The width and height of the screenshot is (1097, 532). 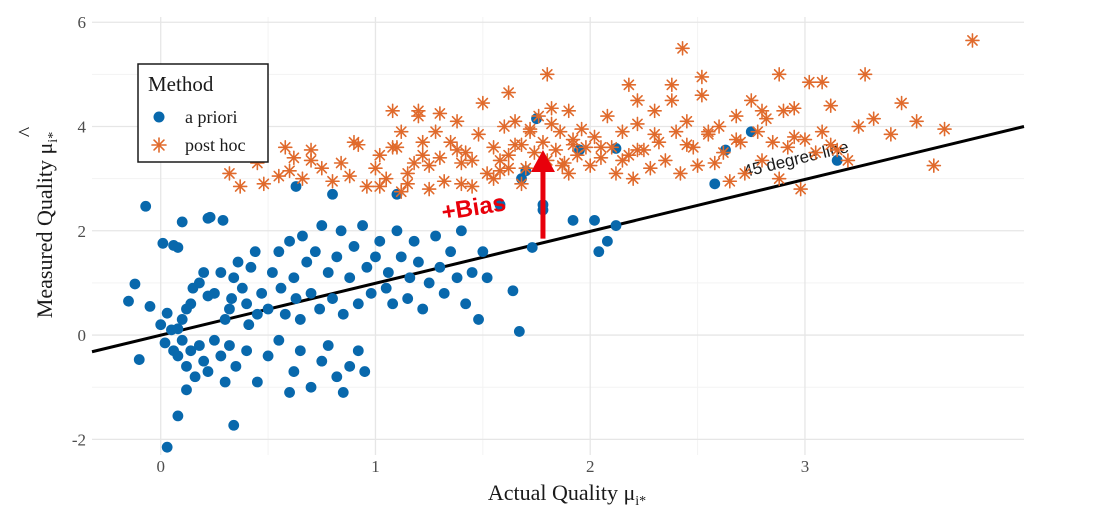 I want to click on x-axis-title-subscript: i*, so click(x=640, y=501).